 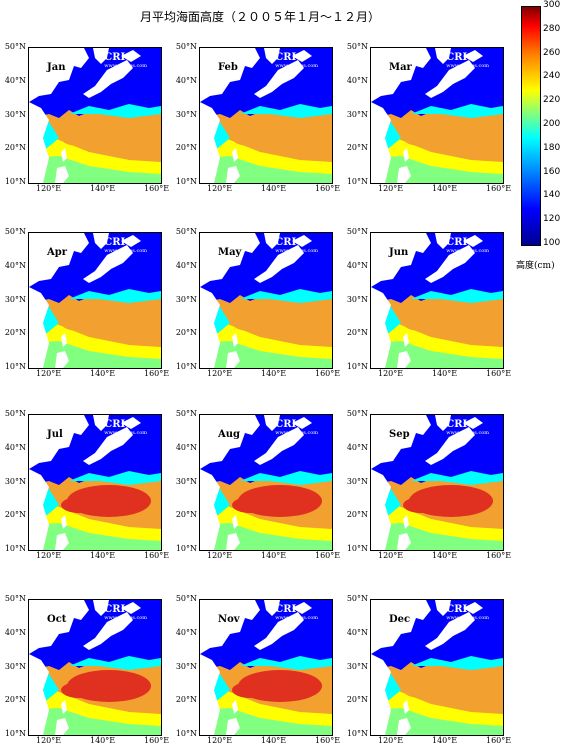 What do you see at coordinates (552, 28) in the screenshot?
I see `colorbar-tick-label: 280` at bounding box center [552, 28].